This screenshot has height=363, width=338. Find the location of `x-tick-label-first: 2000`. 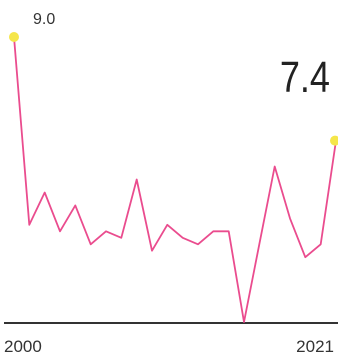

x-tick-label-first: 2000 is located at coordinates (23, 346).